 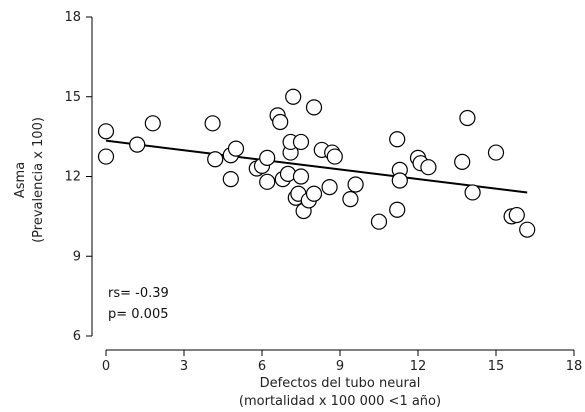 What do you see at coordinates (77, 336) in the screenshot?
I see `y-tick-label-6: 6` at bounding box center [77, 336].